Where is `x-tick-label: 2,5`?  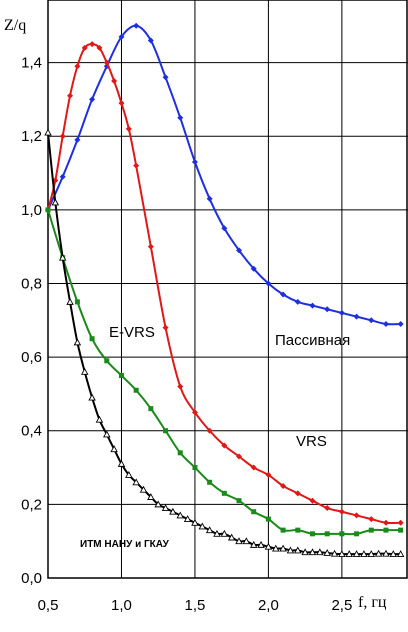
x-tick-label: 2,5 is located at coordinates (341, 605).